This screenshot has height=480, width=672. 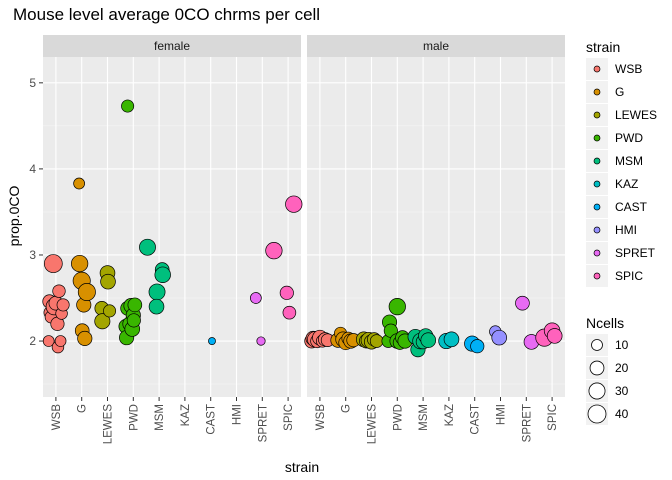 What do you see at coordinates (605, 323) in the screenshot?
I see `legend-size-title: Ncells` at bounding box center [605, 323].